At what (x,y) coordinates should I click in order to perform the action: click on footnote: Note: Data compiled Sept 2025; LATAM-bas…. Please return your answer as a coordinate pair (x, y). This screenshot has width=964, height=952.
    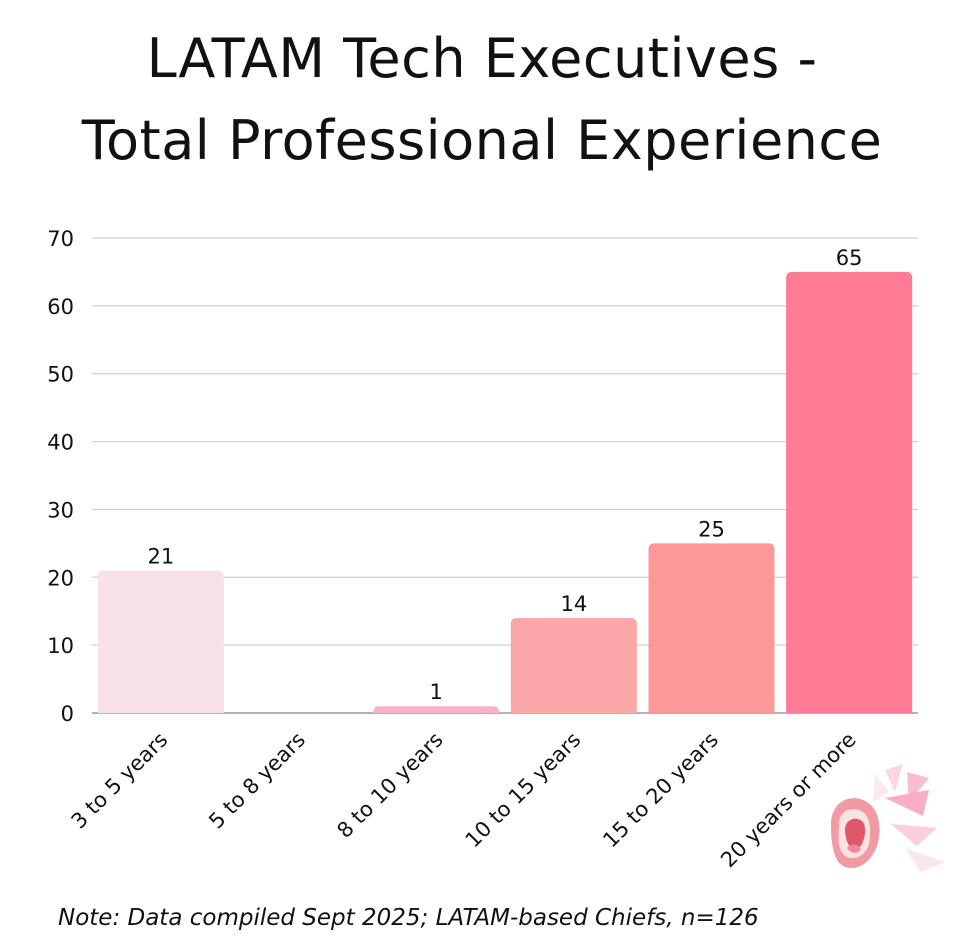
    Looking at the image, I should click on (408, 918).